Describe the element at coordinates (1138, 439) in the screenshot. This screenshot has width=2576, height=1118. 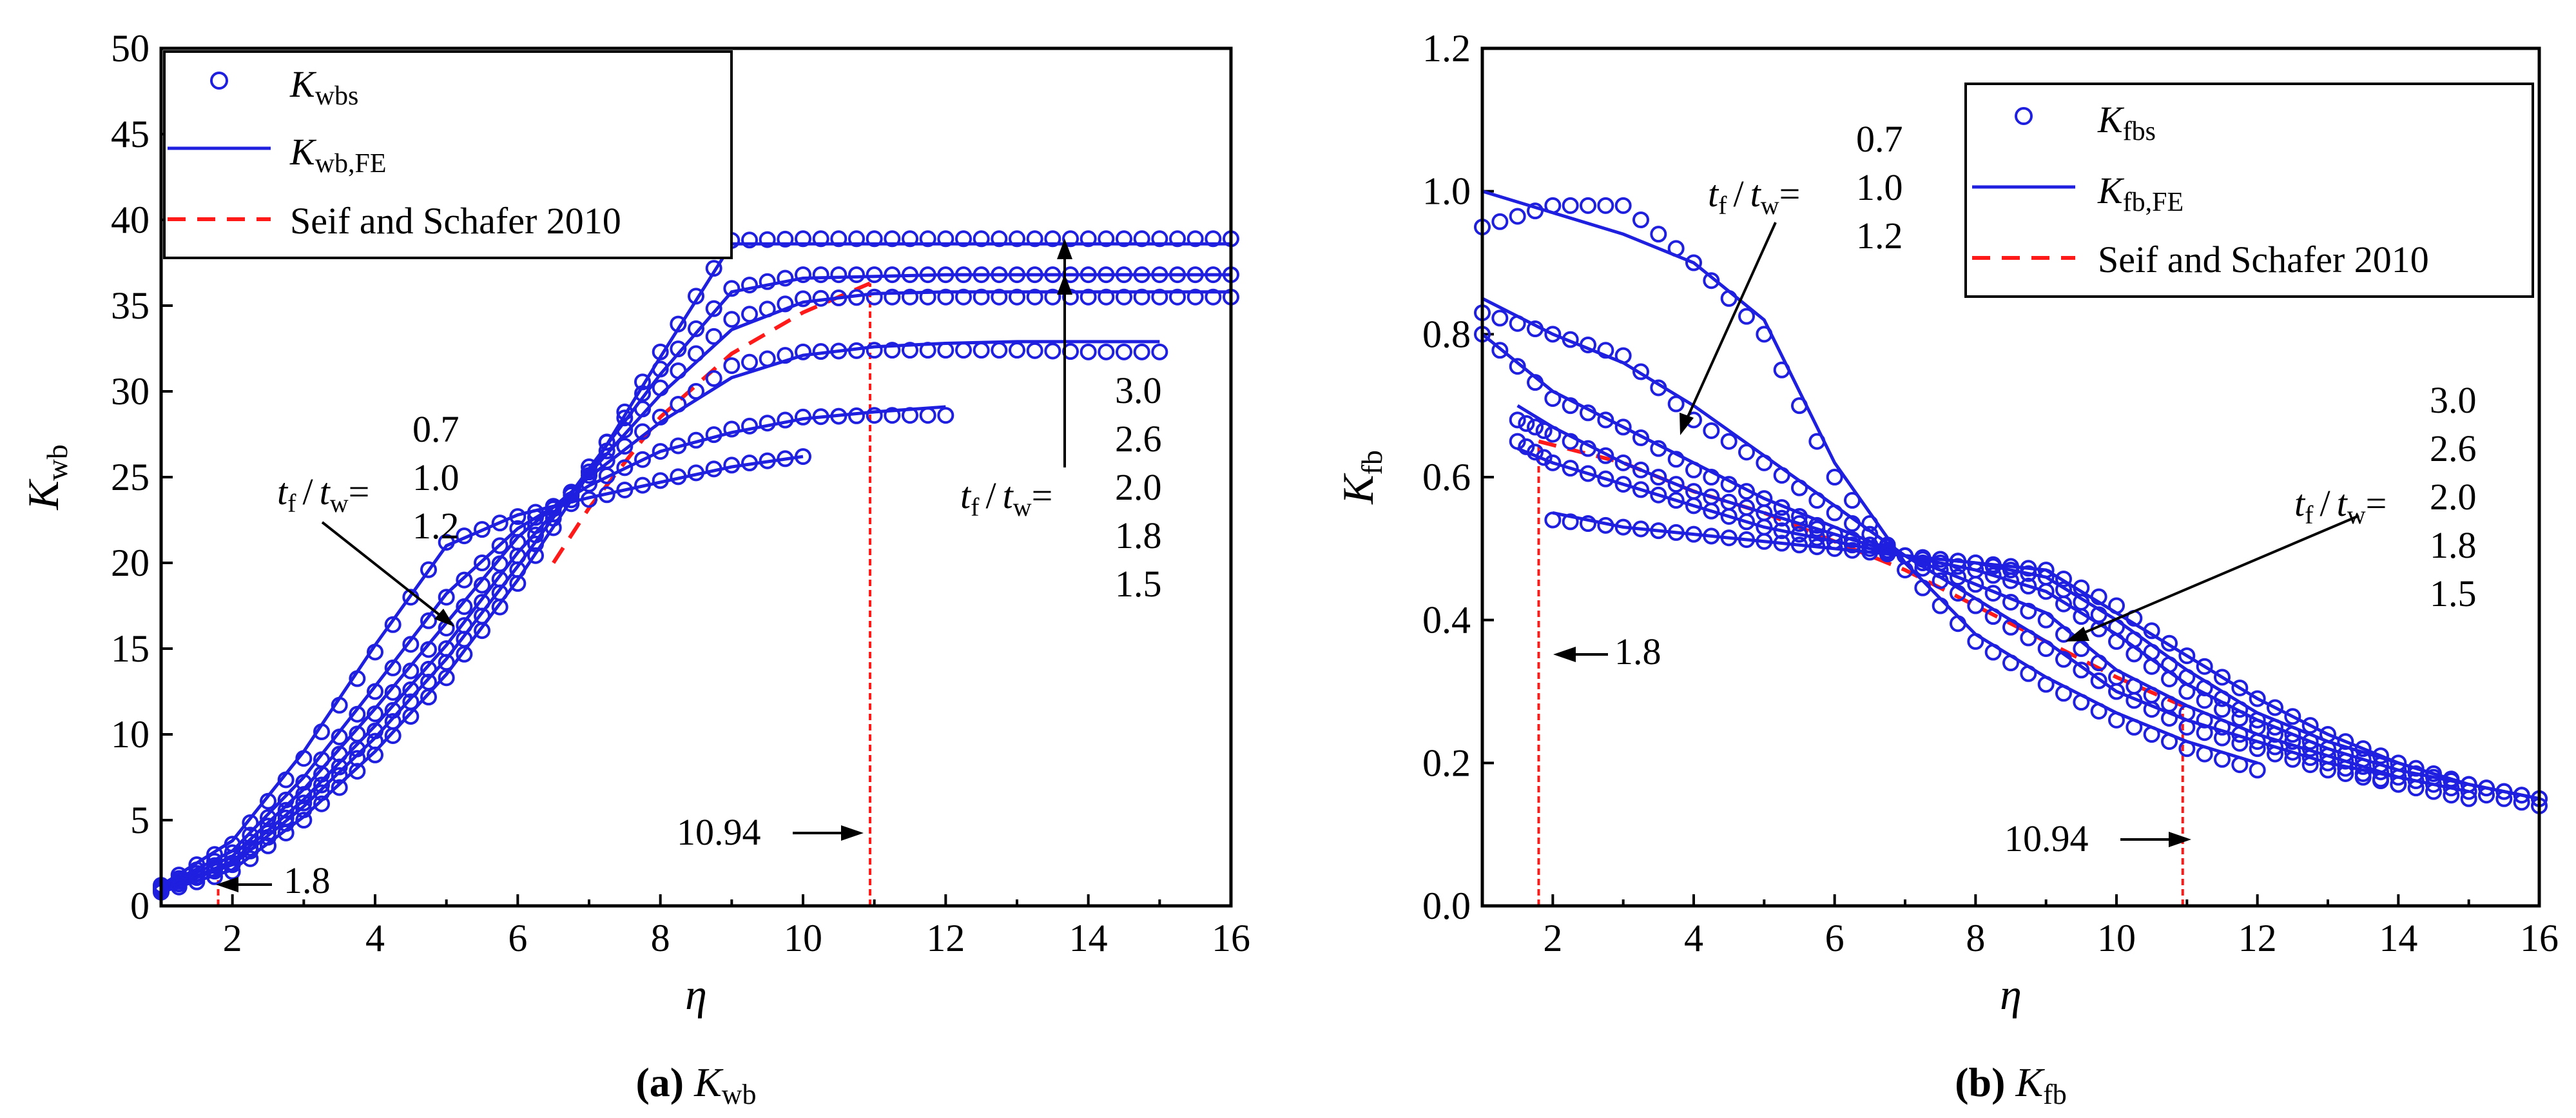
I see `panel-a-high-v2: 2.6` at that location.